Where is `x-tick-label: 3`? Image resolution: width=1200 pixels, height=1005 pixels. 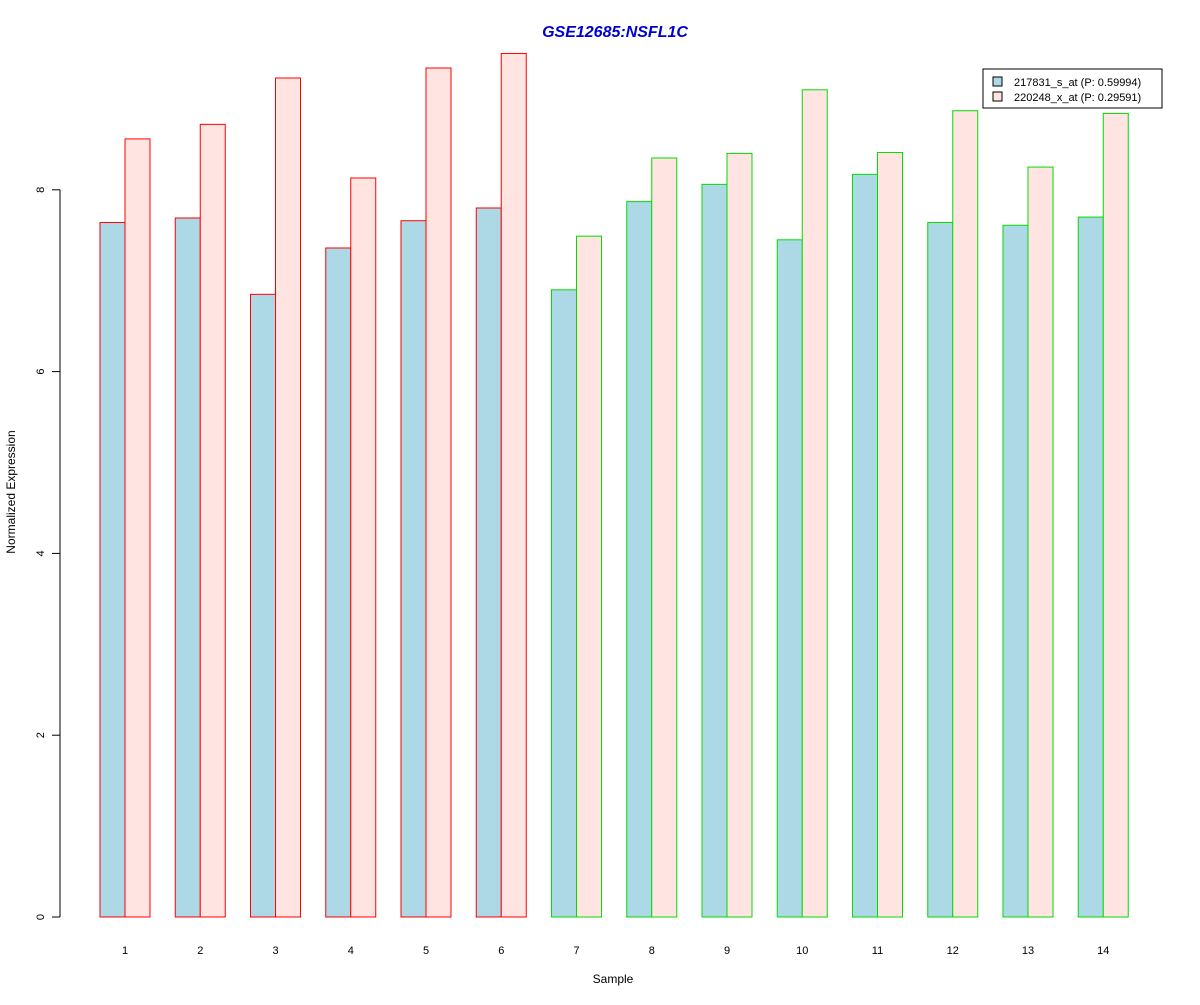 x-tick-label: 3 is located at coordinates (275, 951).